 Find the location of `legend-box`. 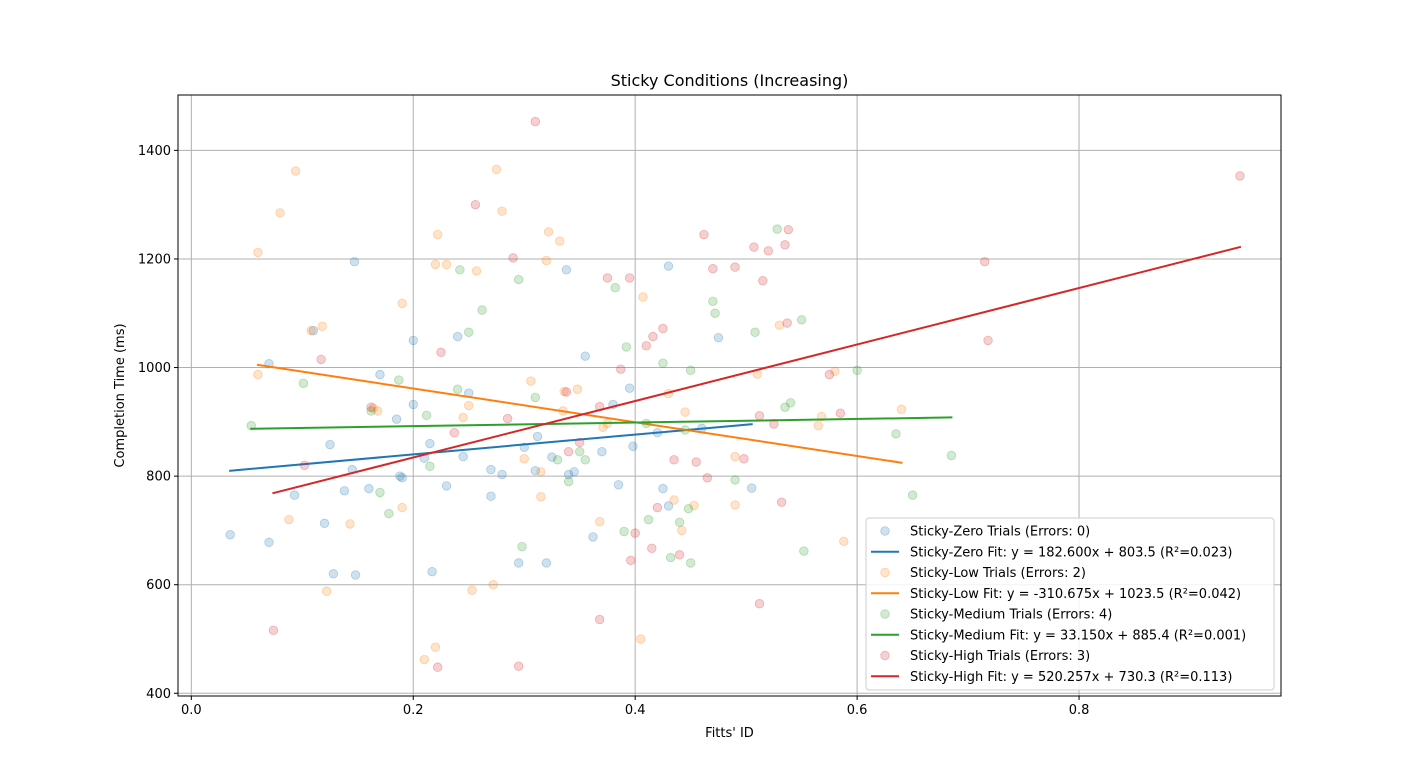

legend-box is located at coordinates (1070, 604).